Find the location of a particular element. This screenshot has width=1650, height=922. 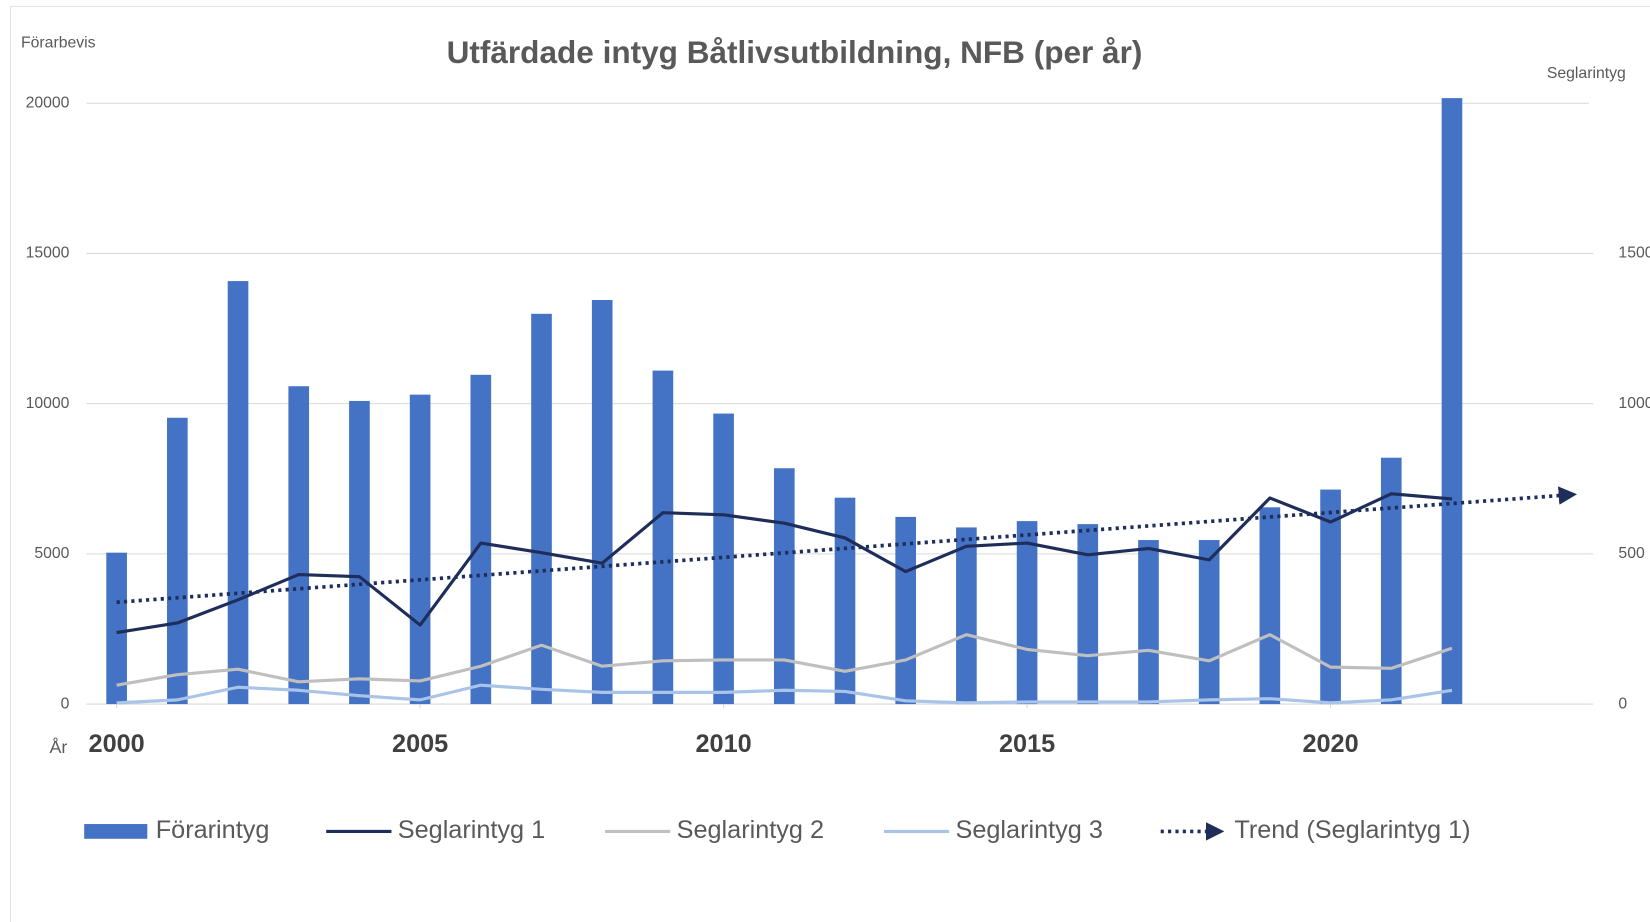

legend-label: Seglarintyg 3 is located at coordinates (1028, 830).